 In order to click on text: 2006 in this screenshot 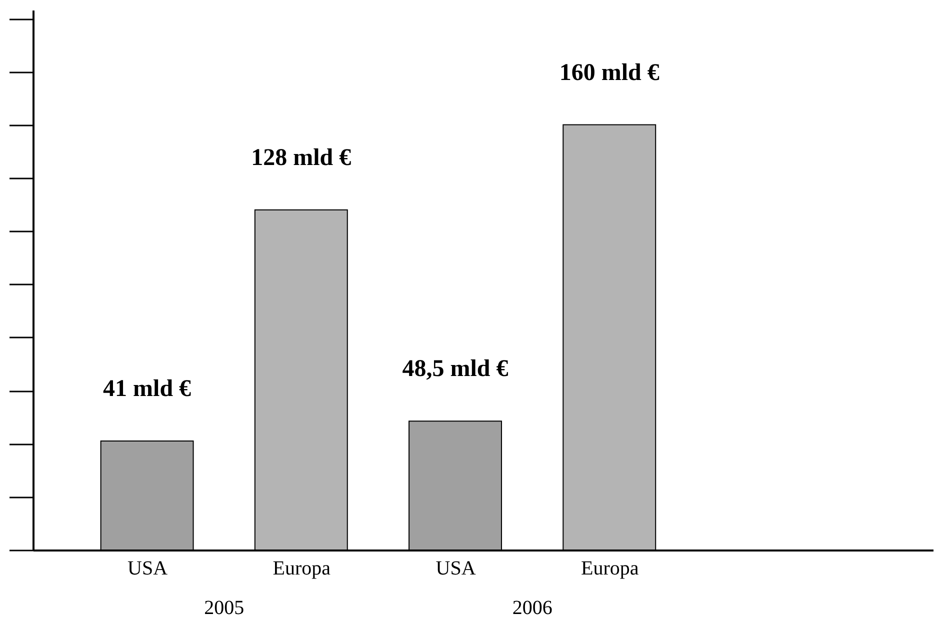, I will do `click(532, 607)`.